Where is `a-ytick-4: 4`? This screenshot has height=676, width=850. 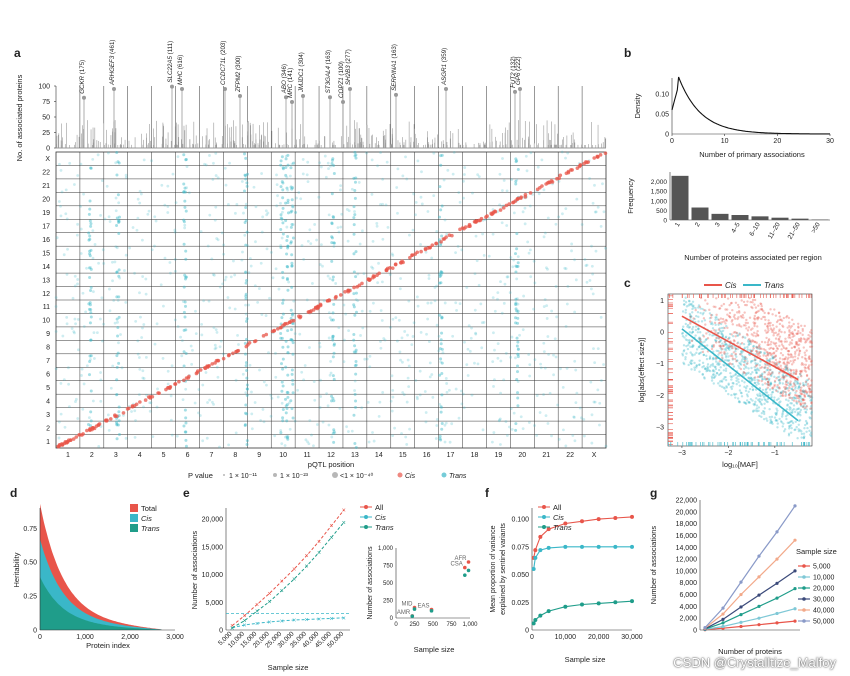 a-ytick-4: 4 is located at coordinates (48, 401).